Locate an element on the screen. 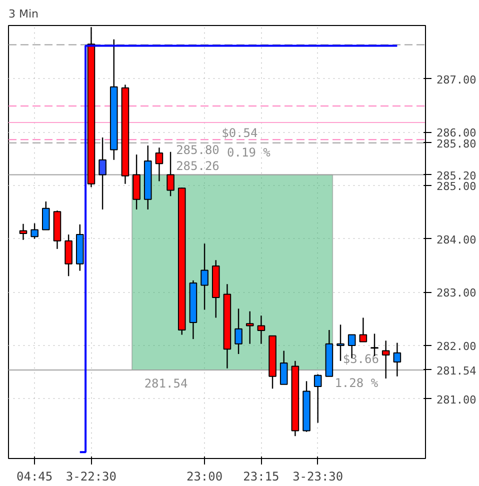 Image resolution: width=479 pixels, height=486 pixels. annotation: $0.54 is located at coordinates (240, 133).